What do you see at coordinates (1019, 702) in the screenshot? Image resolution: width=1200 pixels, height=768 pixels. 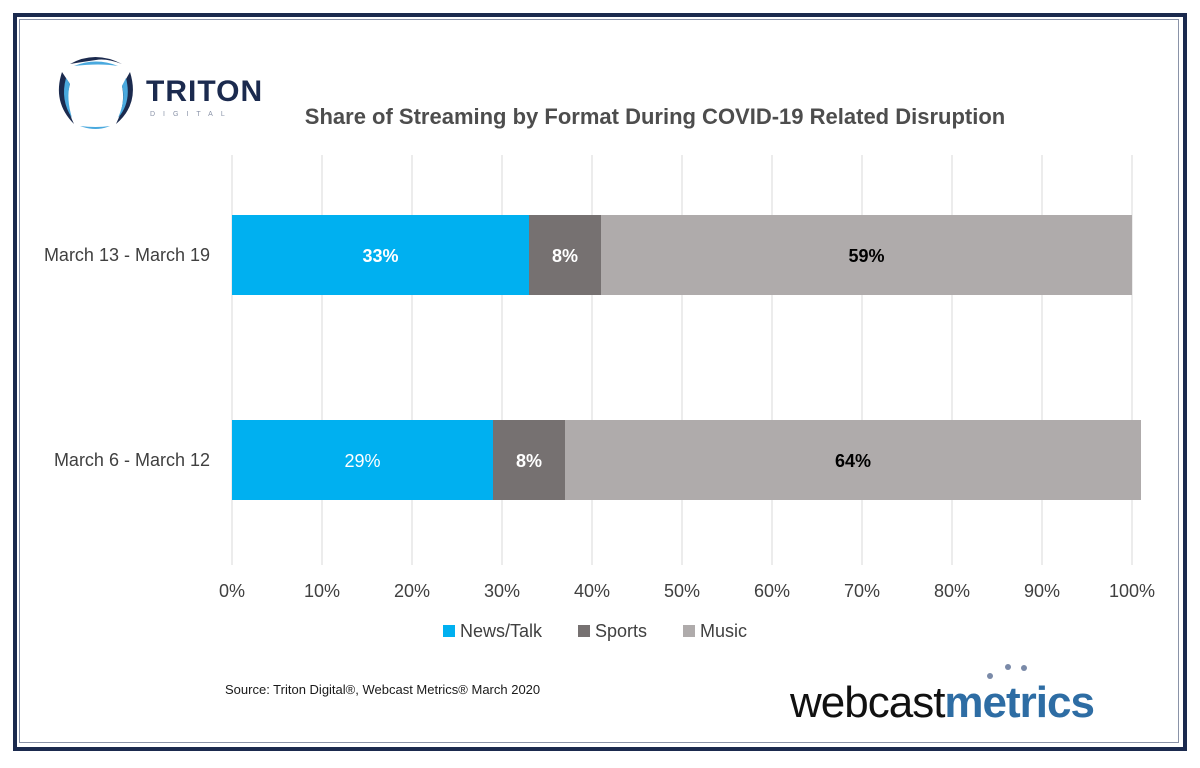 I see `logo-part-metrics: metrics` at bounding box center [1019, 702].